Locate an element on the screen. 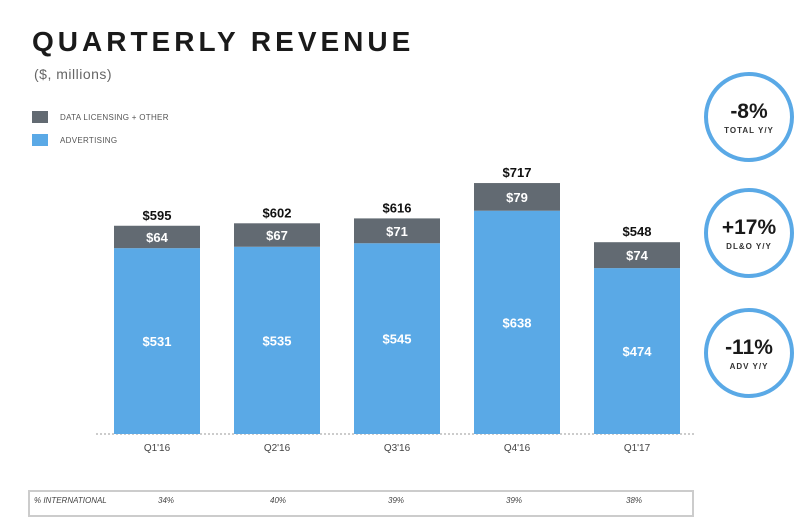  international-value-q4-16: 39% is located at coordinates (514, 500).